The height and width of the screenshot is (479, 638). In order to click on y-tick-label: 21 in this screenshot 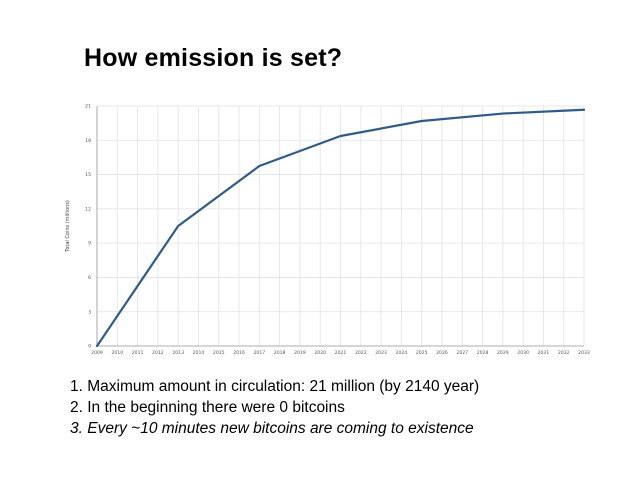, I will do `click(88, 107)`.